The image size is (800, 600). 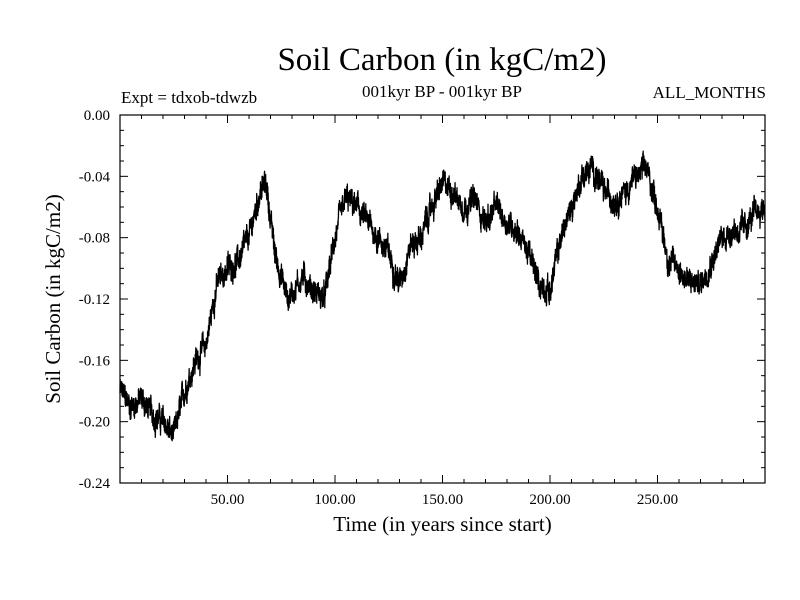 I want to click on experiment-label: Expt = tdxob-tdwzb, so click(x=189, y=97).